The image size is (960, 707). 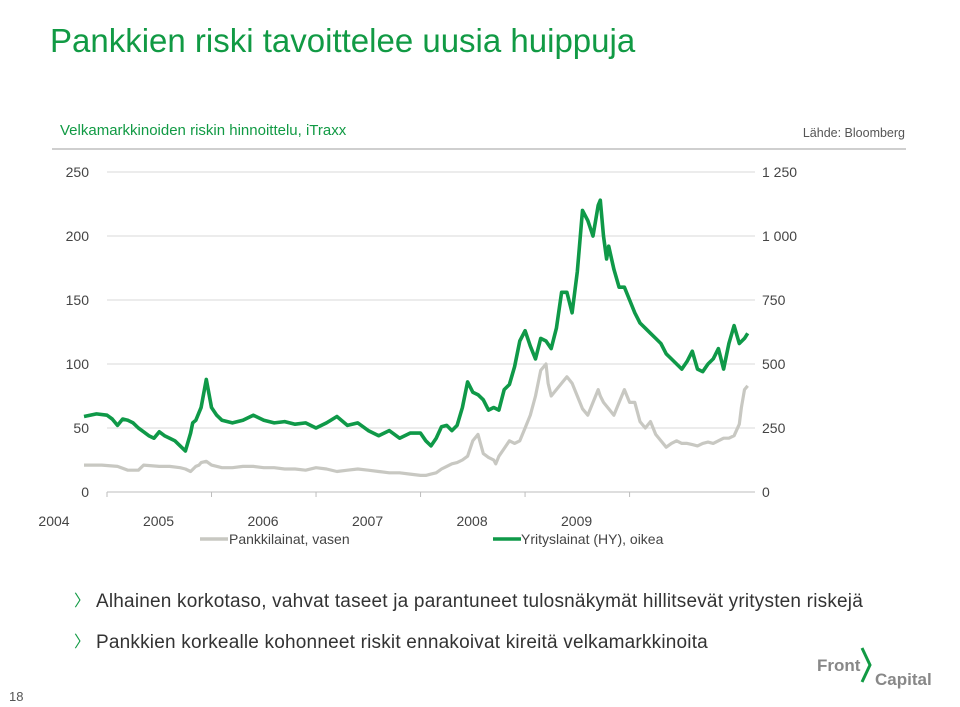 What do you see at coordinates (866, 665) in the screenshot?
I see `logo-chevron-icon` at bounding box center [866, 665].